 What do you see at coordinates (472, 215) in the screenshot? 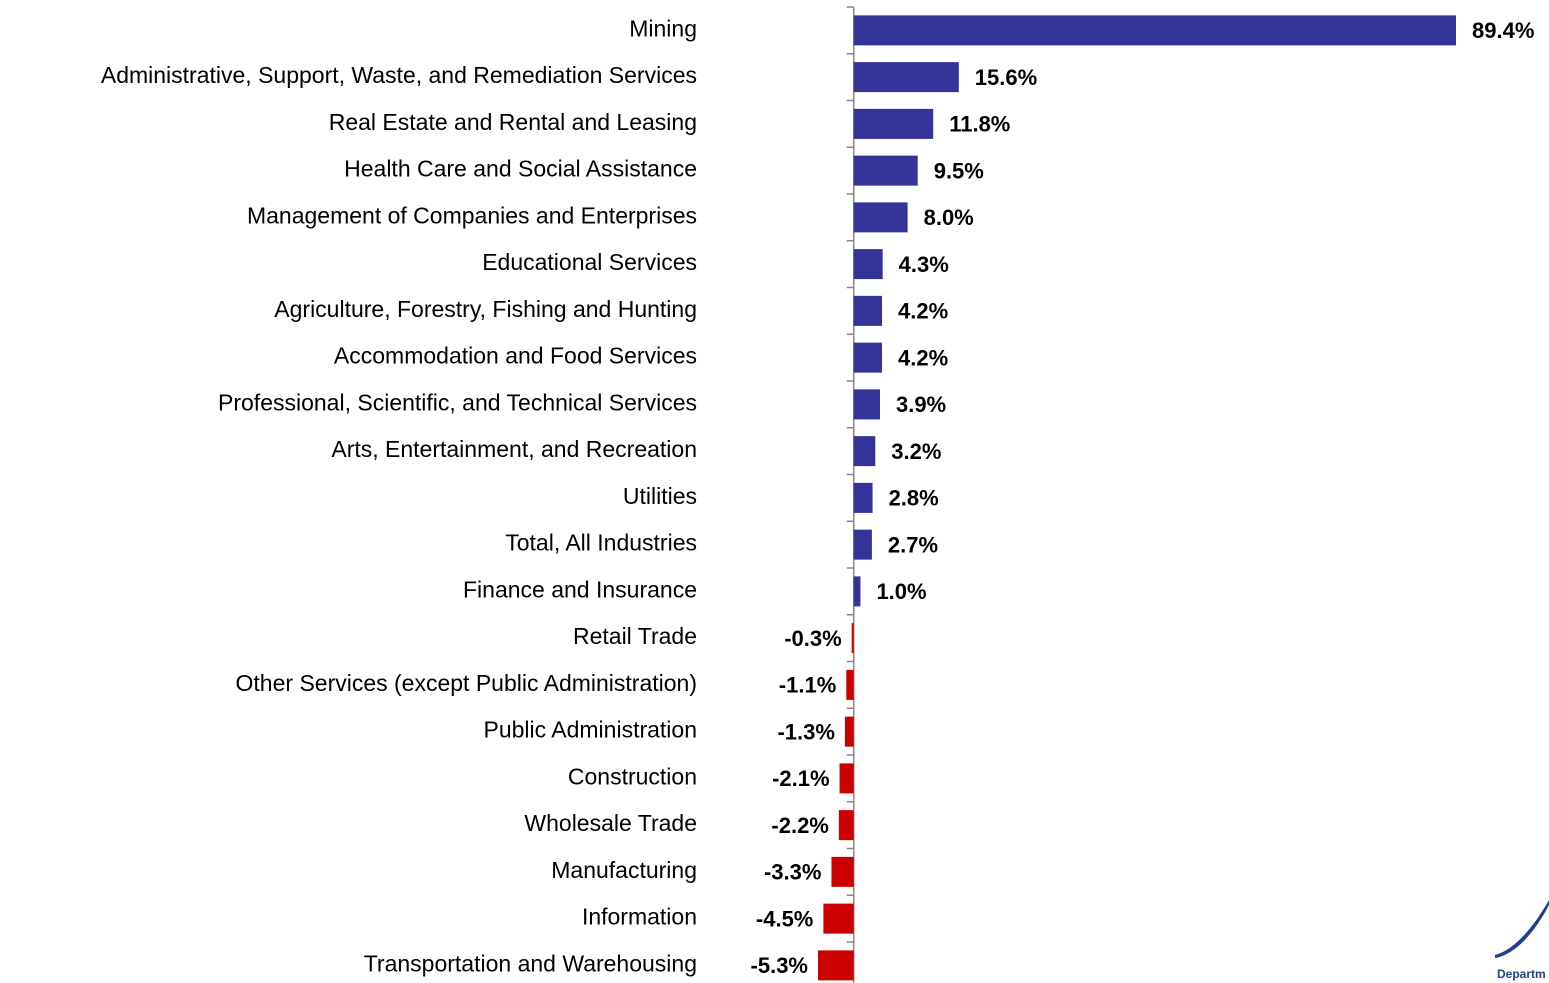
I see `category-label: Management of Companies and Enterprises` at bounding box center [472, 215].